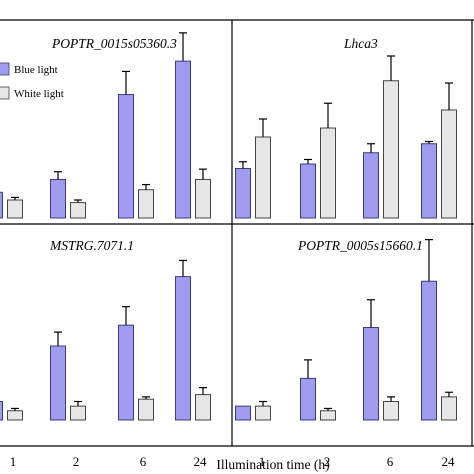 The height and width of the screenshot is (474, 474). Describe the element at coordinates (183, 348) in the screenshot. I see `bar-p3-blue-24h` at that location.